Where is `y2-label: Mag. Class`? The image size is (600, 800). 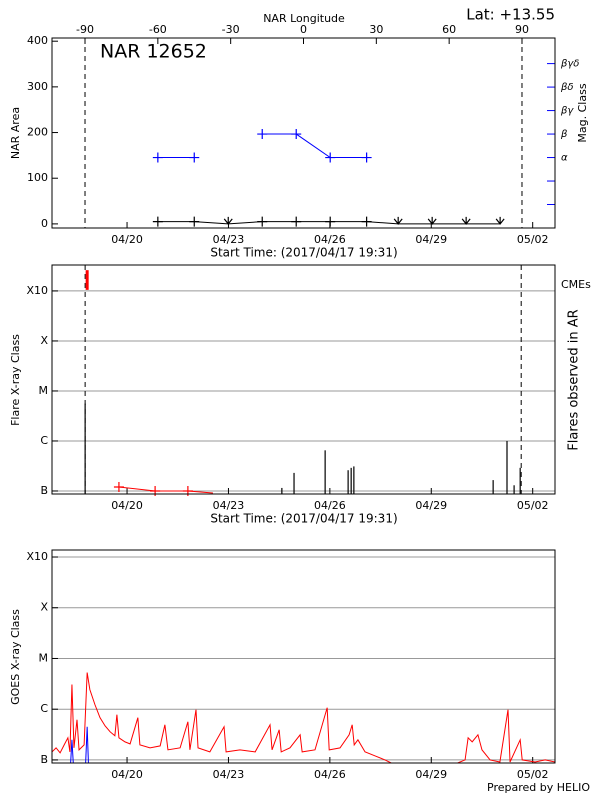
y2-label: Mag. Class is located at coordinates (582, 112).